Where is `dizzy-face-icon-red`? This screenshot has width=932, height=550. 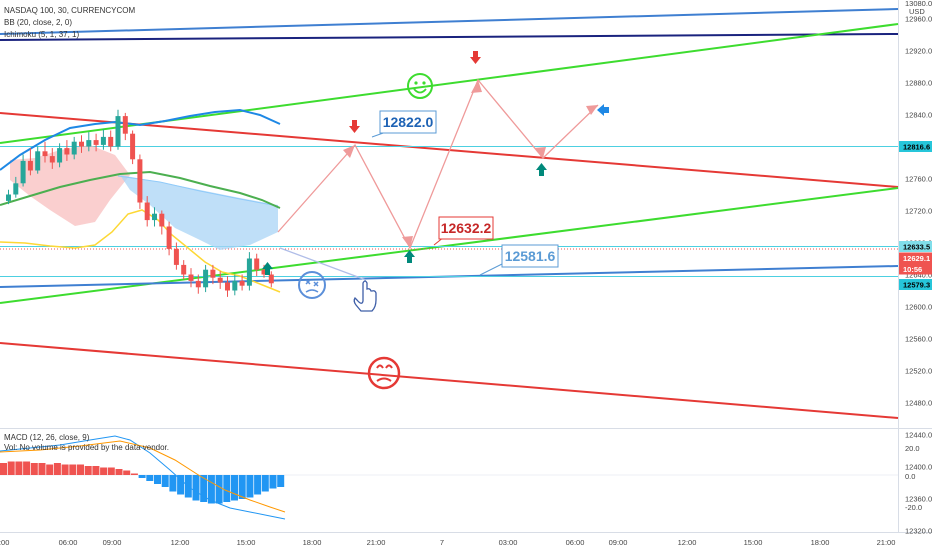
dizzy-face-icon-red is located at coordinates (384, 373).